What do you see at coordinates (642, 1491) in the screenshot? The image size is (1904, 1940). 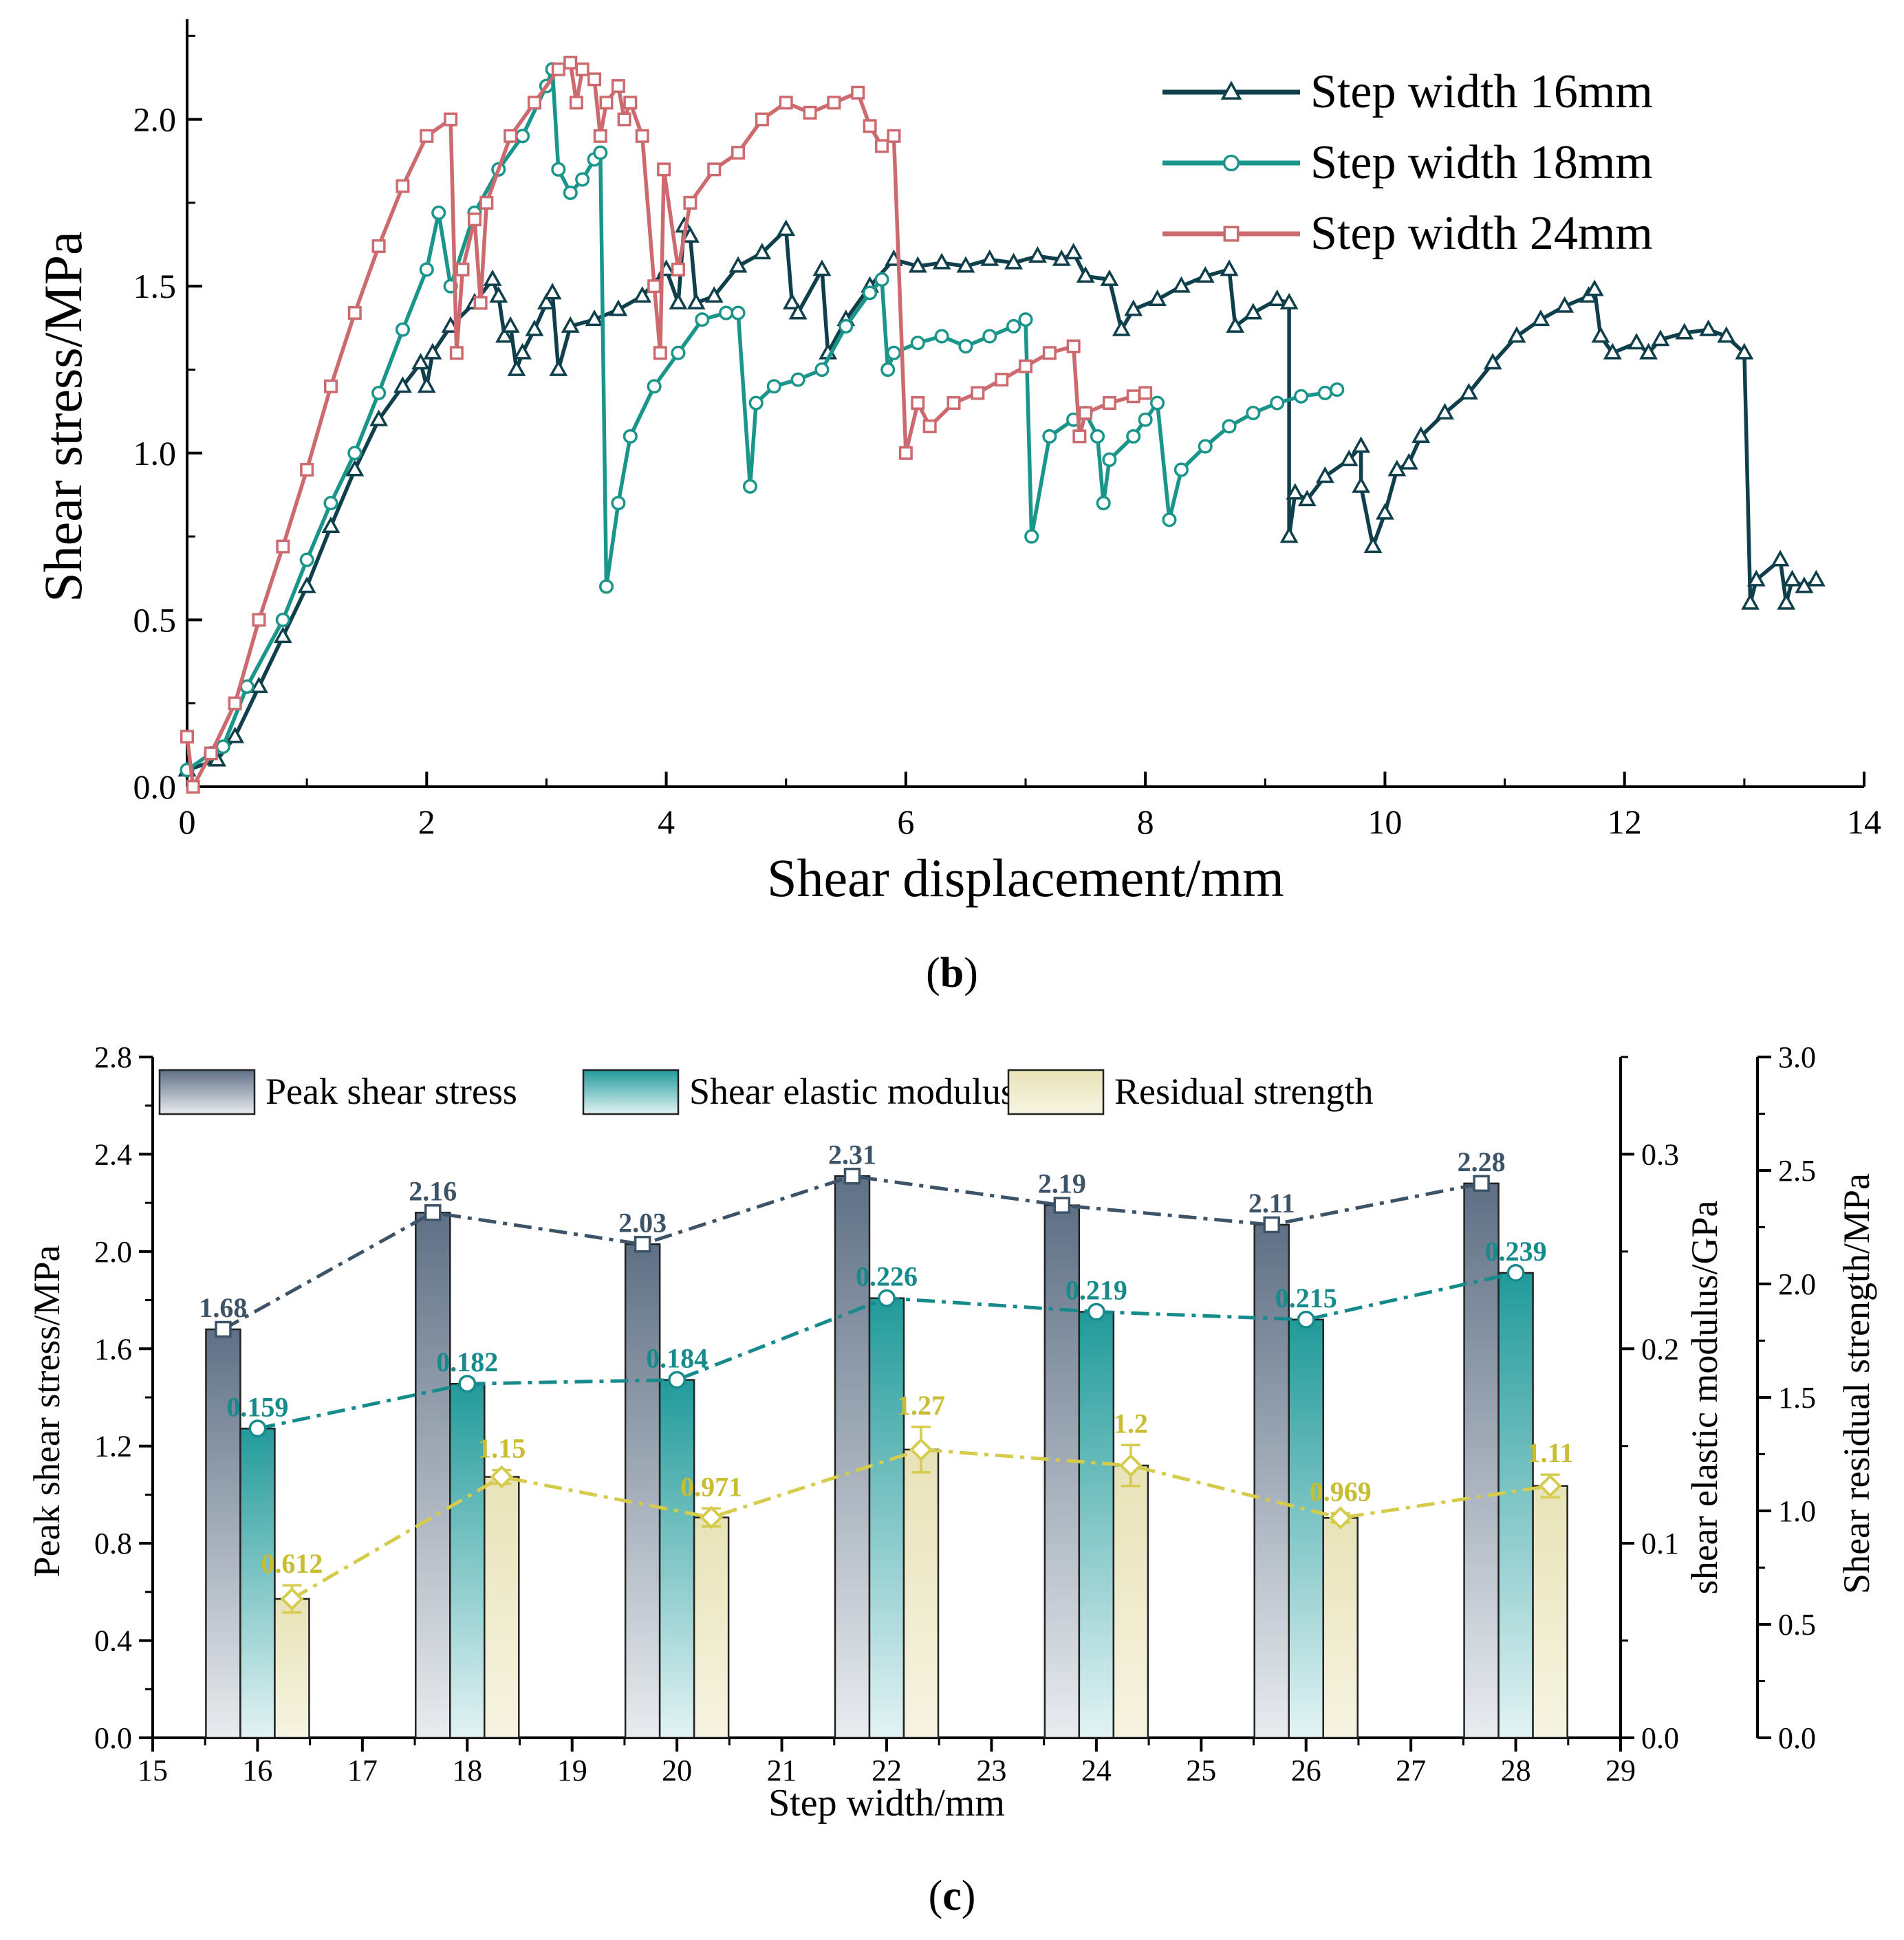 I see `peak-shear-stress-bar` at bounding box center [642, 1491].